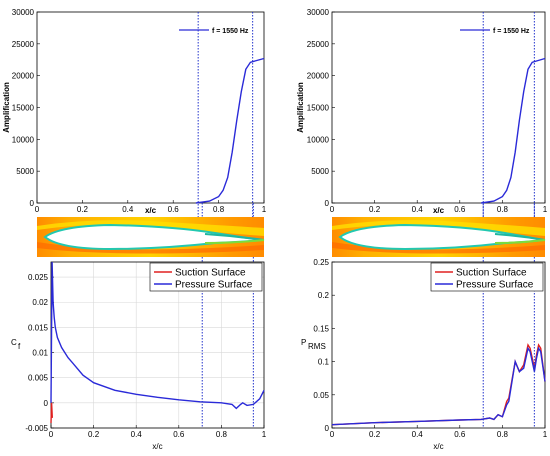 The height and width of the screenshot is (456, 550). Describe the element at coordinates (303, 342) in the screenshot. I see `y-axis-title: P` at that location.